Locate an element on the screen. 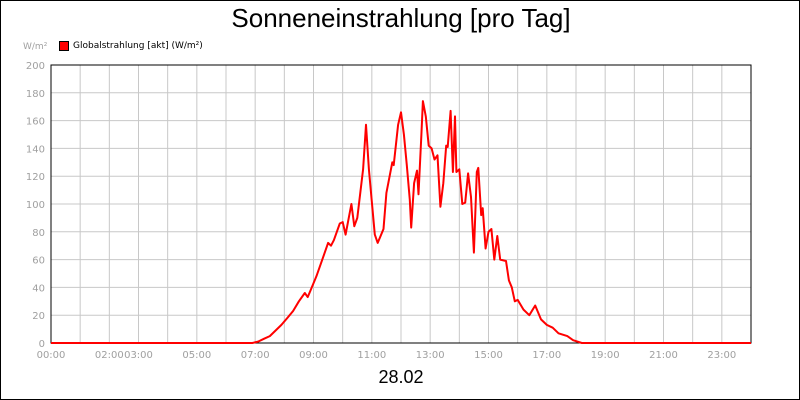  y-tick-label: 0 is located at coordinates (42, 344).